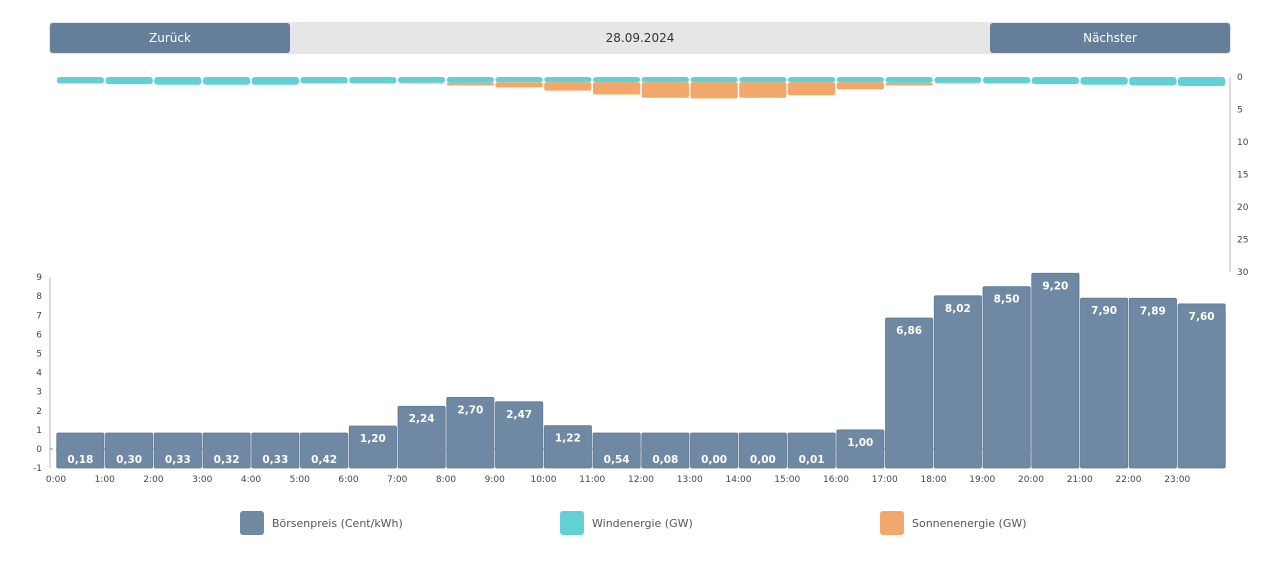  What do you see at coordinates (1007, 300) in the screenshot?
I see `price-data-label: 8,50` at bounding box center [1007, 300].